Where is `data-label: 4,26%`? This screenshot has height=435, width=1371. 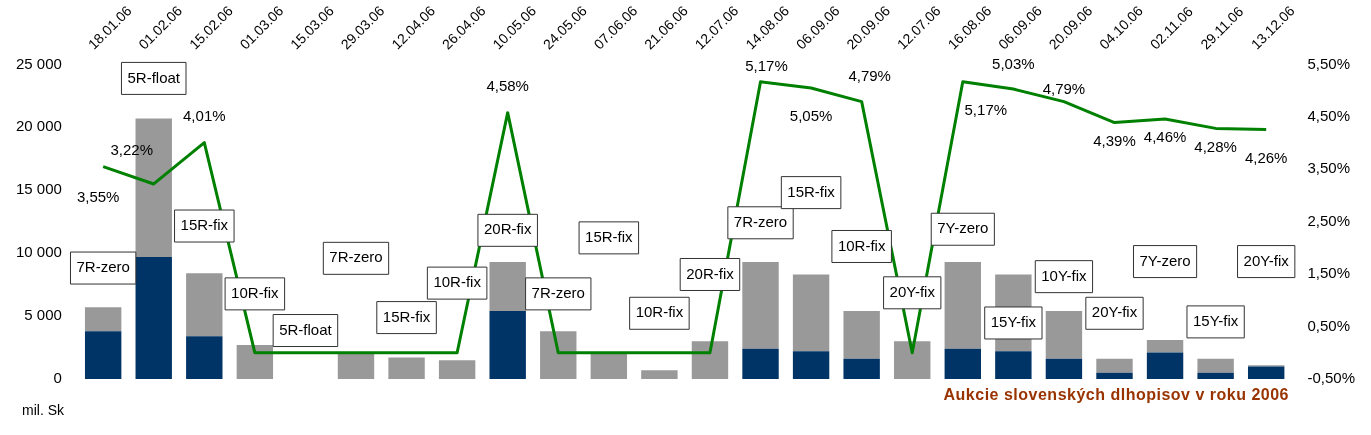
data-label: 4,26% is located at coordinates (1266, 157).